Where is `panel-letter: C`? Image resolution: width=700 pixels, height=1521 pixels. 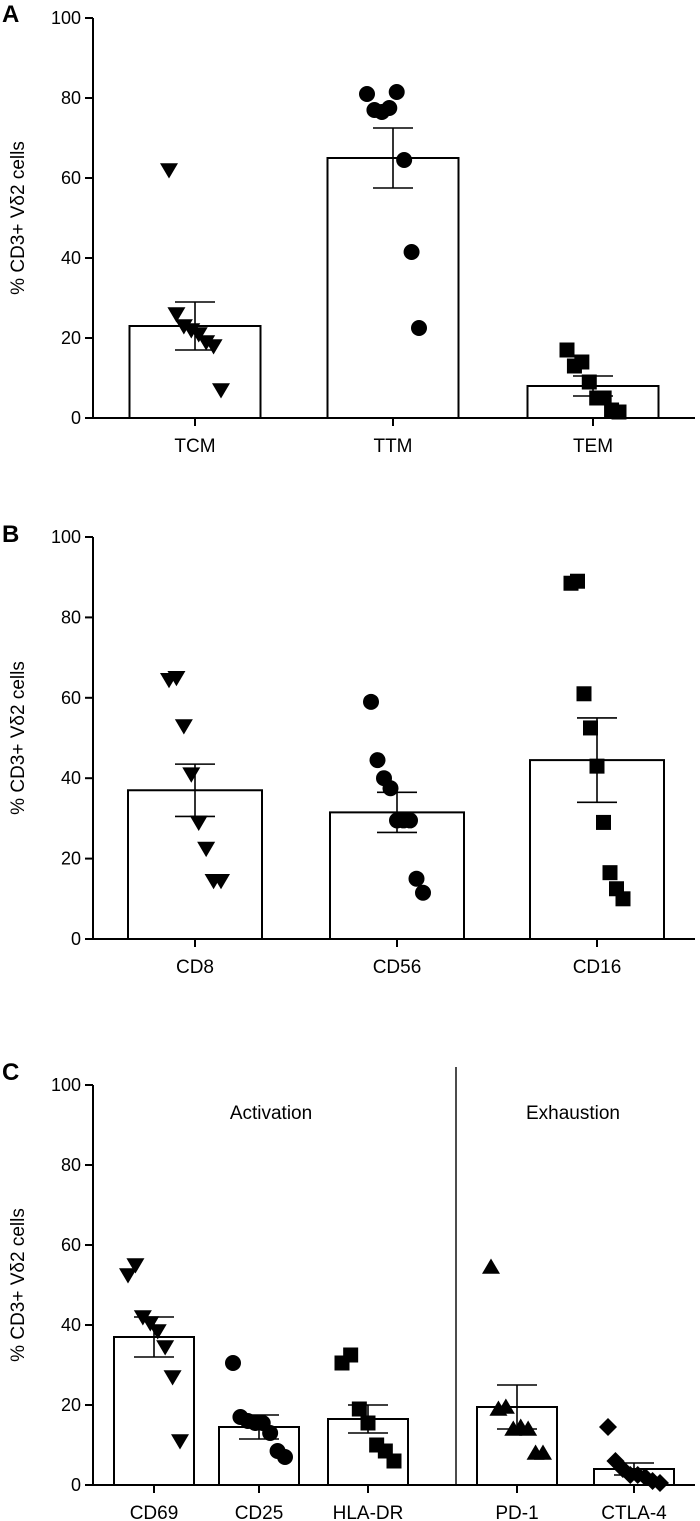 panel-letter: C is located at coordinates (10, 1072).